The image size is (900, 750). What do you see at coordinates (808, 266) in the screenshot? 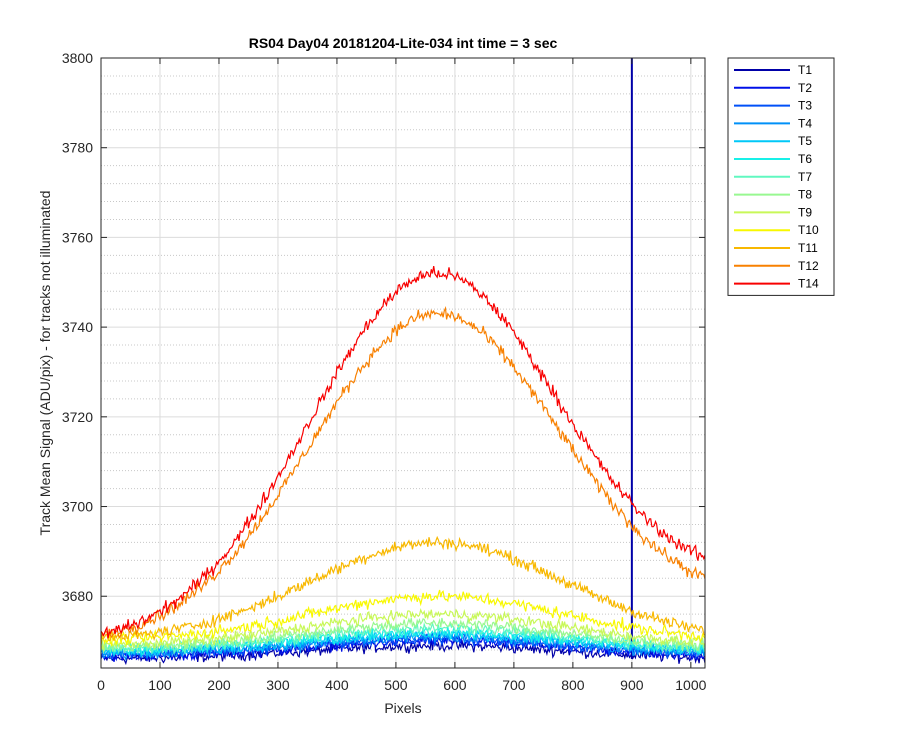
I see `legend-label-t12: T12` at bounding box center [808, 266].